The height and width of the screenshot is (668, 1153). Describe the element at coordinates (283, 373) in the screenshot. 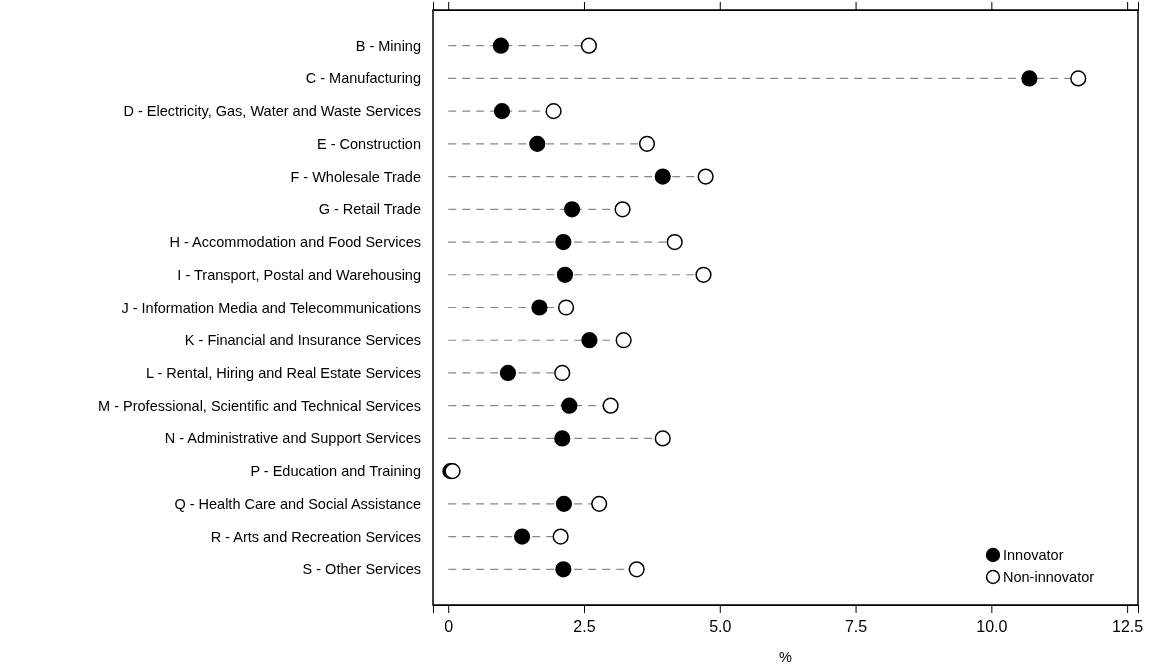

I see `y-tick-label: L - Rental, Hiring and Real Estate Services` at that location.